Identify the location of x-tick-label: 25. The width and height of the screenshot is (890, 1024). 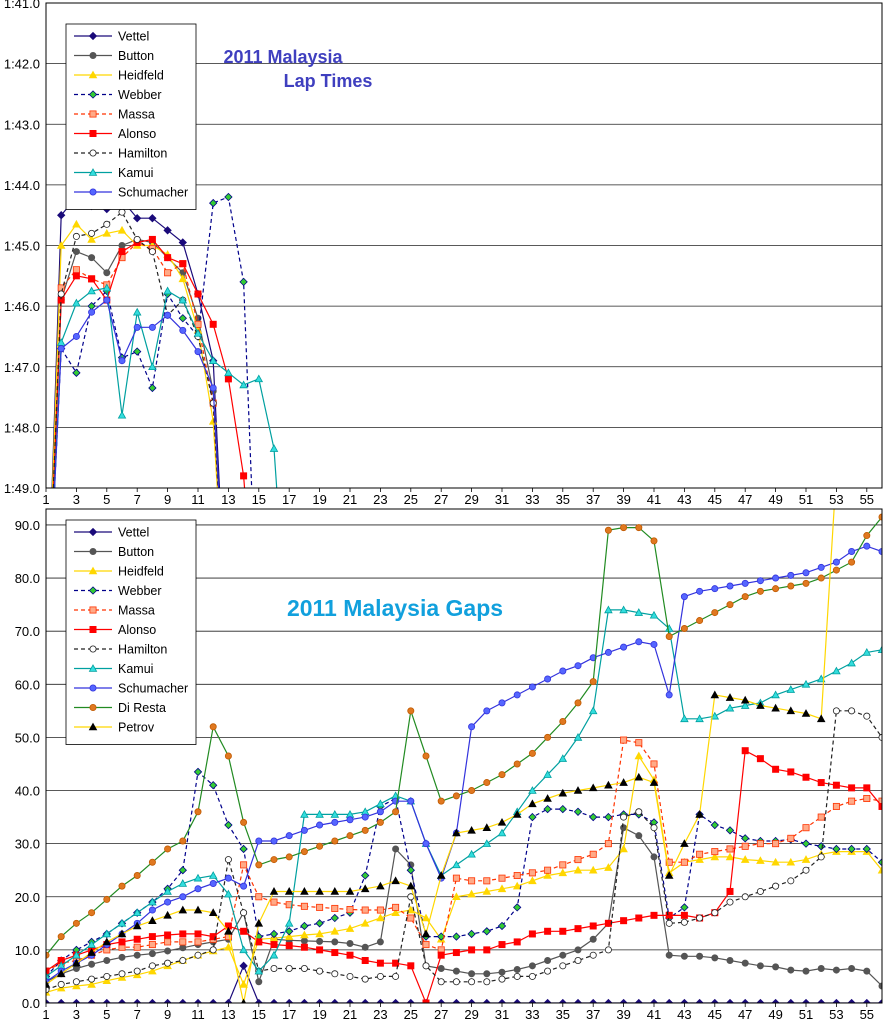
(411, 499).